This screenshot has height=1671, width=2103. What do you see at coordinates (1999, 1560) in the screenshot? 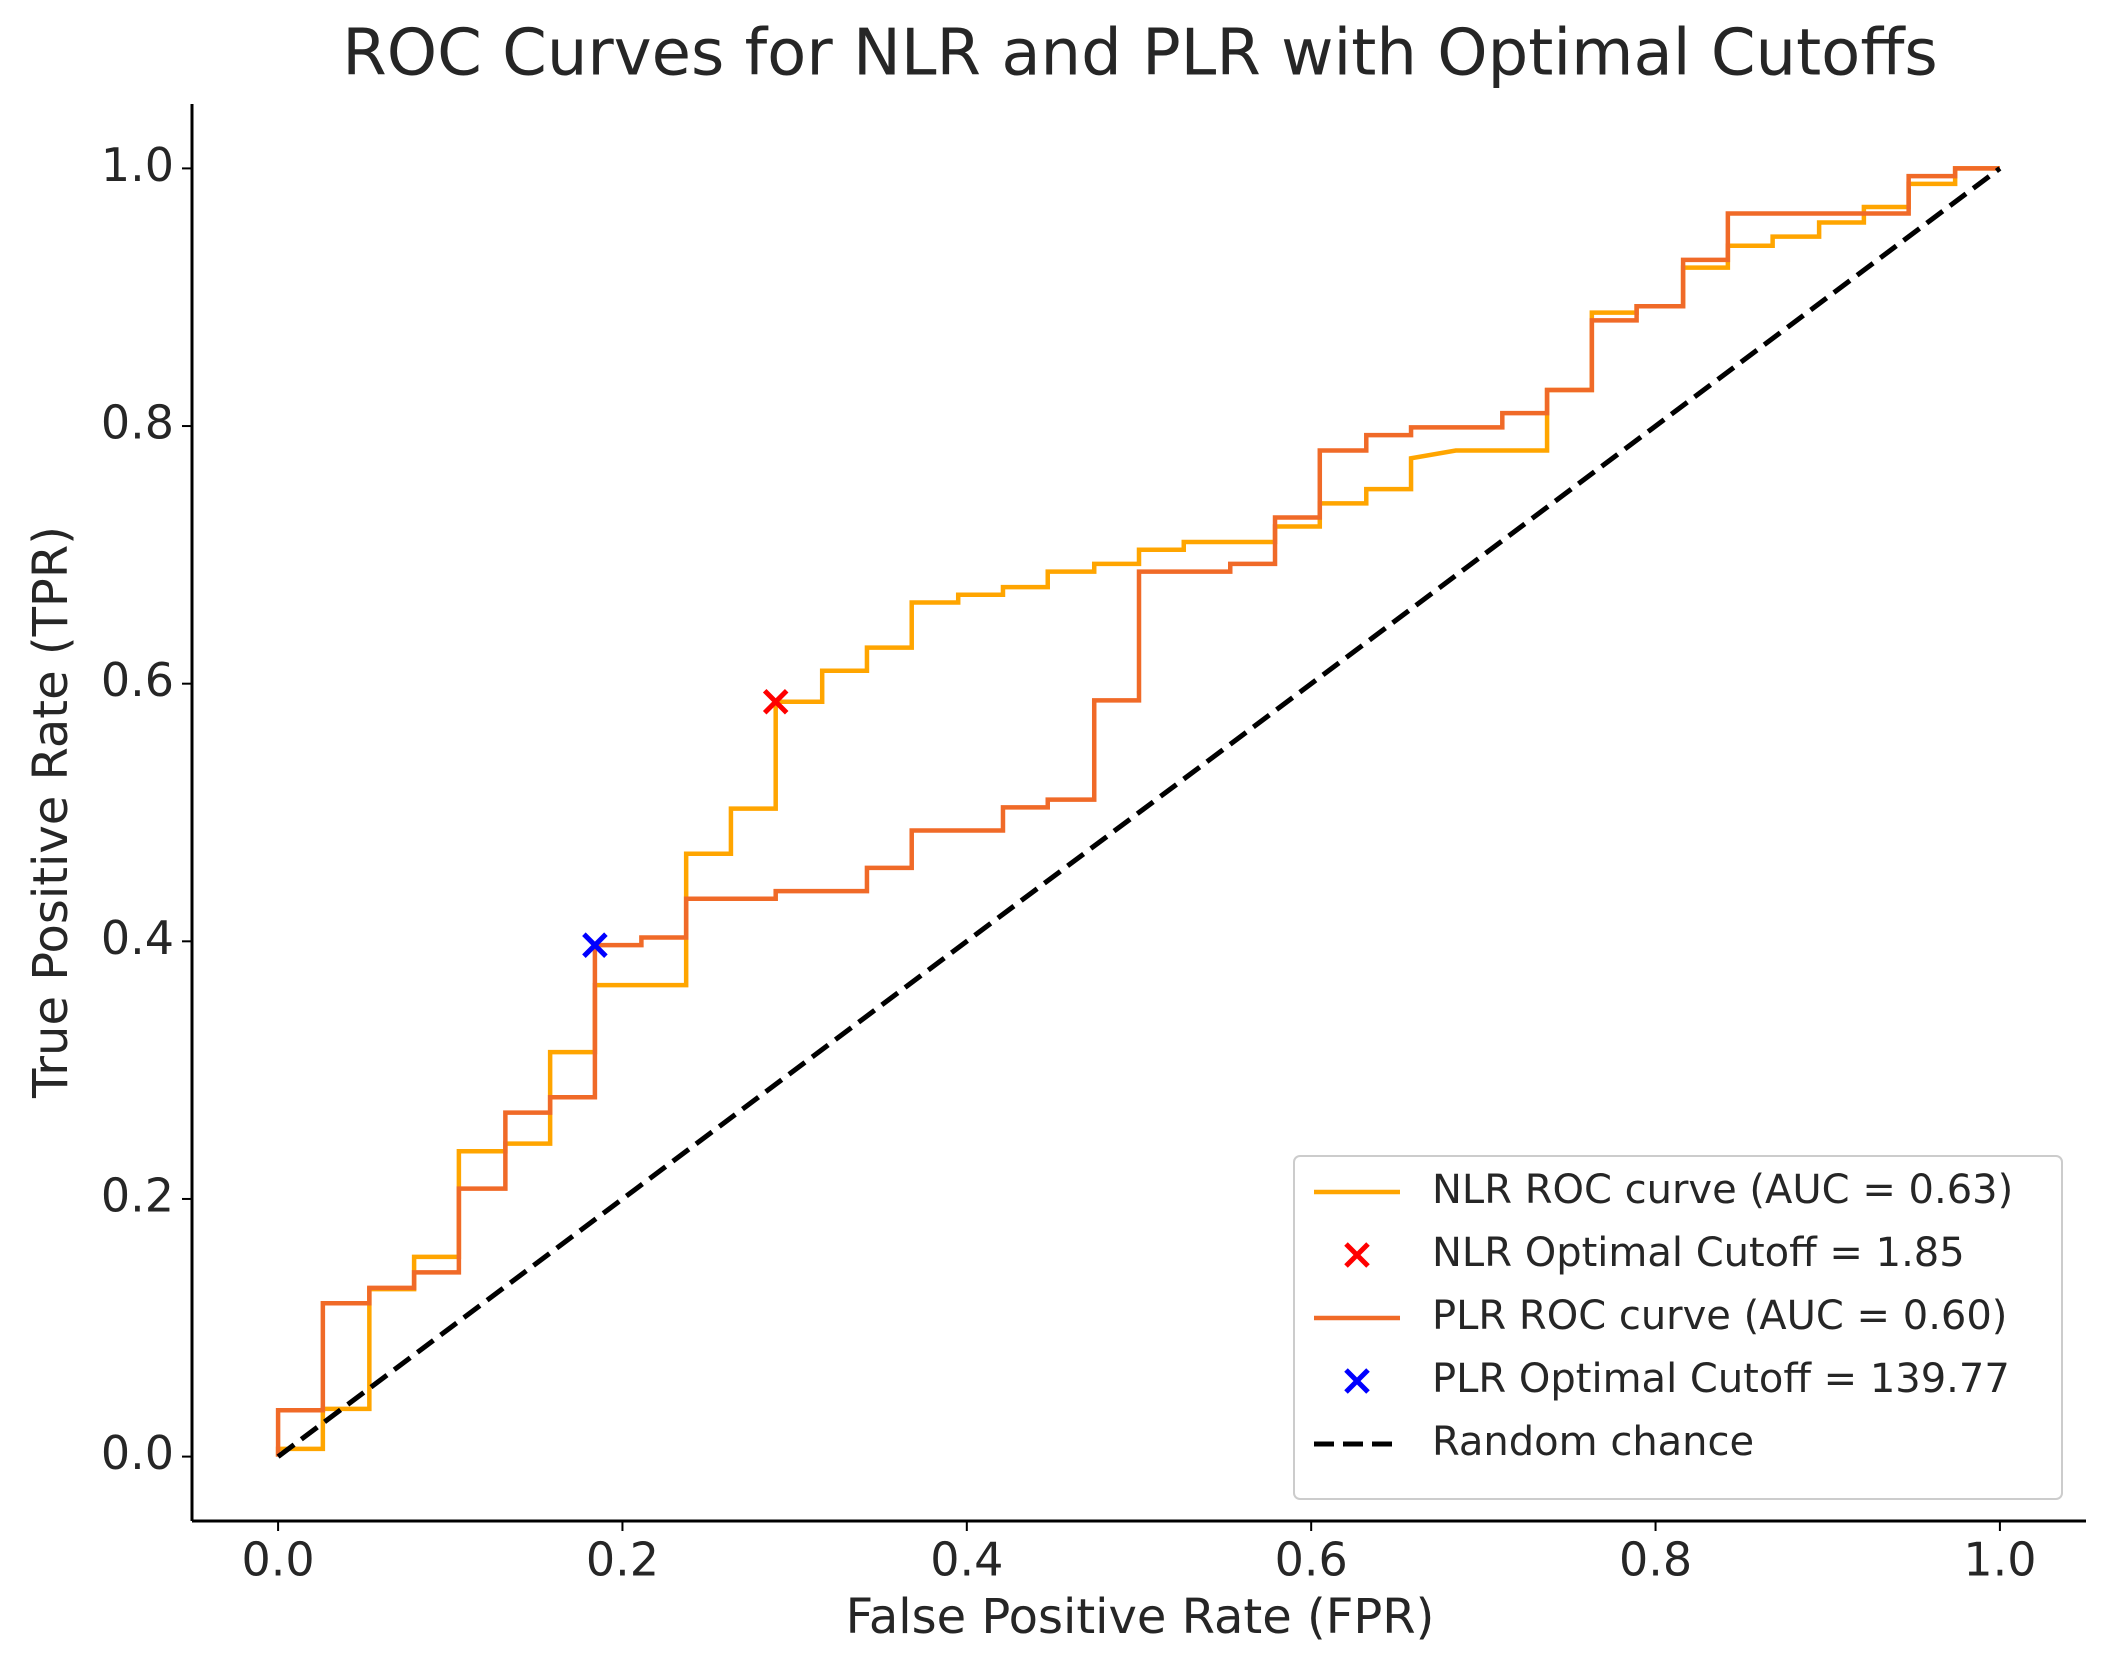
I see `x-tick-label: 1.0` at bounding box center [1999, 1560].